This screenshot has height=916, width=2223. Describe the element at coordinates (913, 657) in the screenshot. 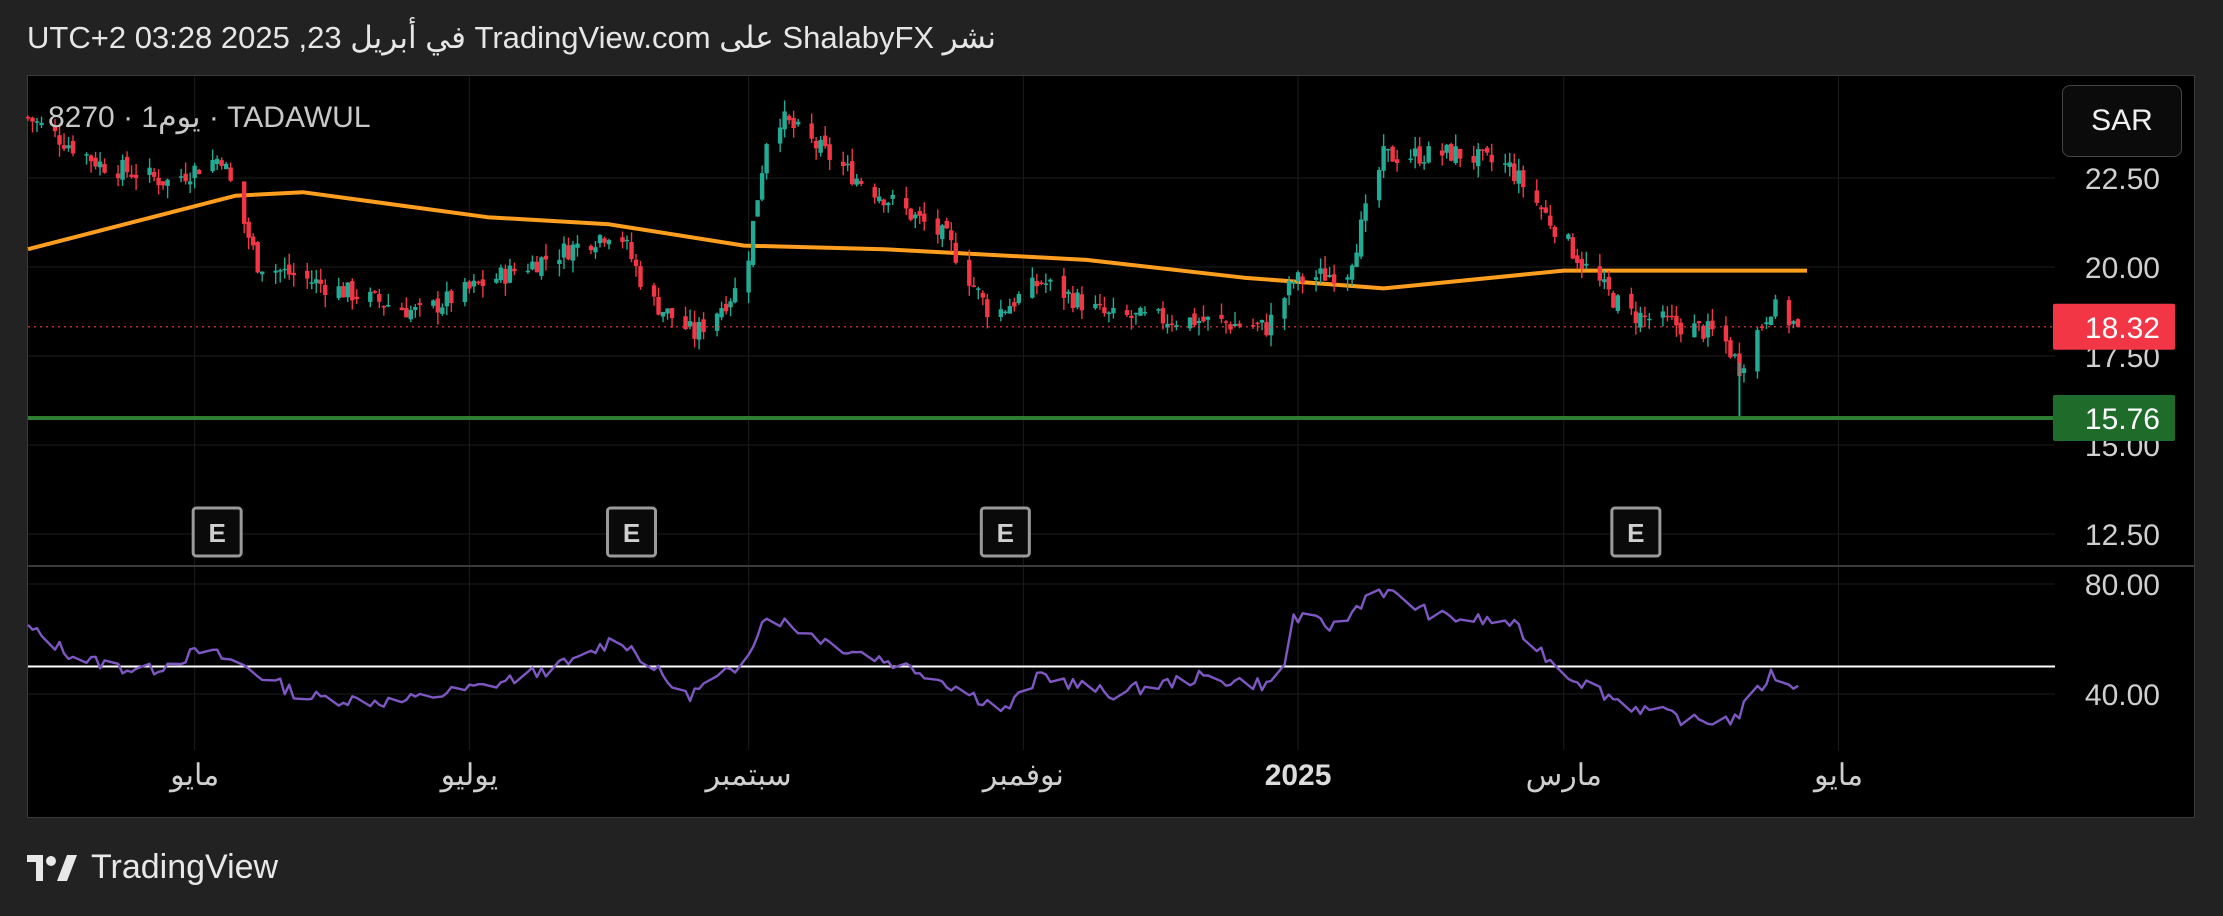

I see `rsi-line` at that location.